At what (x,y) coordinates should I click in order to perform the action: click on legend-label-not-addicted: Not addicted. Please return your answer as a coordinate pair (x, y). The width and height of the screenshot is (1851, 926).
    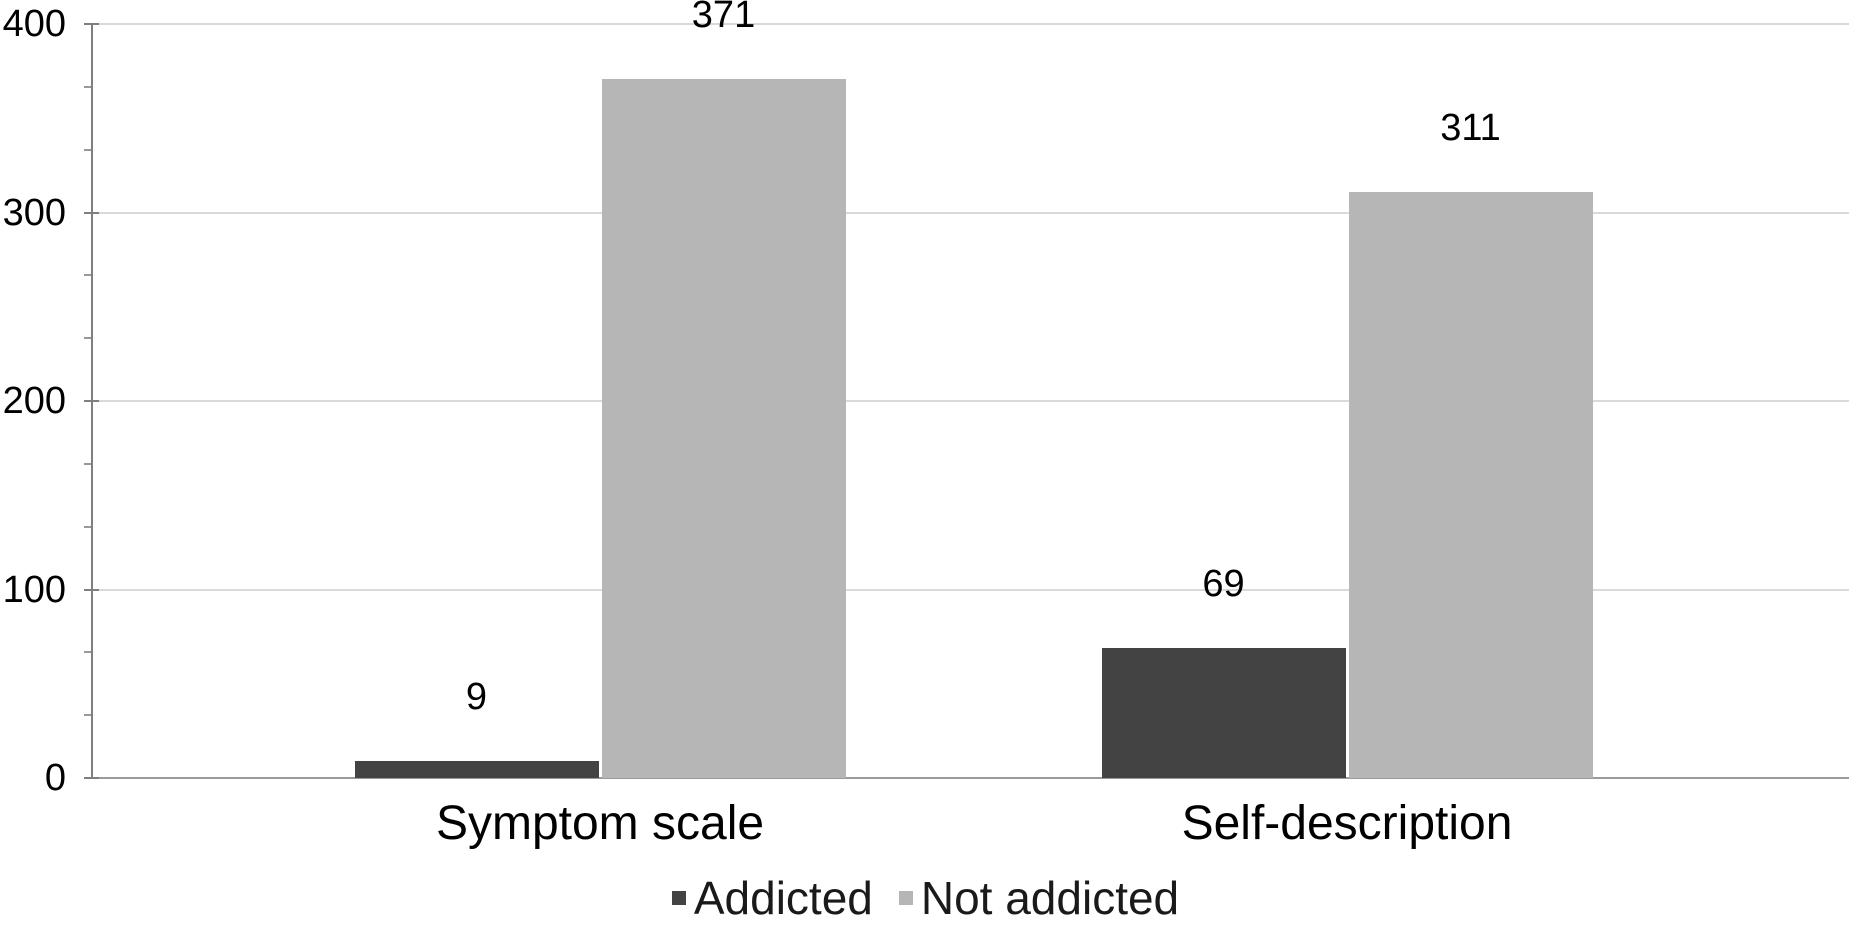
    Looking at the image, I should click on (1050, 898).